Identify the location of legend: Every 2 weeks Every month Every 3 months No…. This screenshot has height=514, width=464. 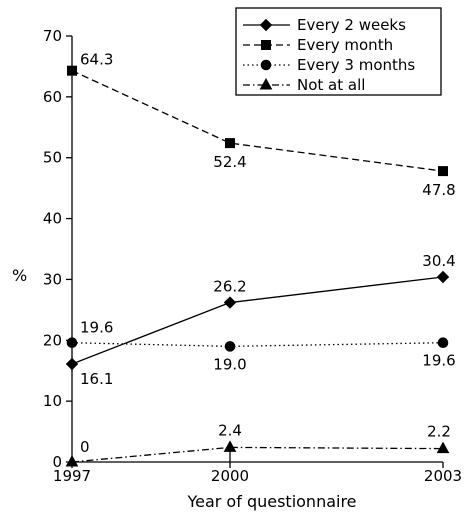
(338, 51).